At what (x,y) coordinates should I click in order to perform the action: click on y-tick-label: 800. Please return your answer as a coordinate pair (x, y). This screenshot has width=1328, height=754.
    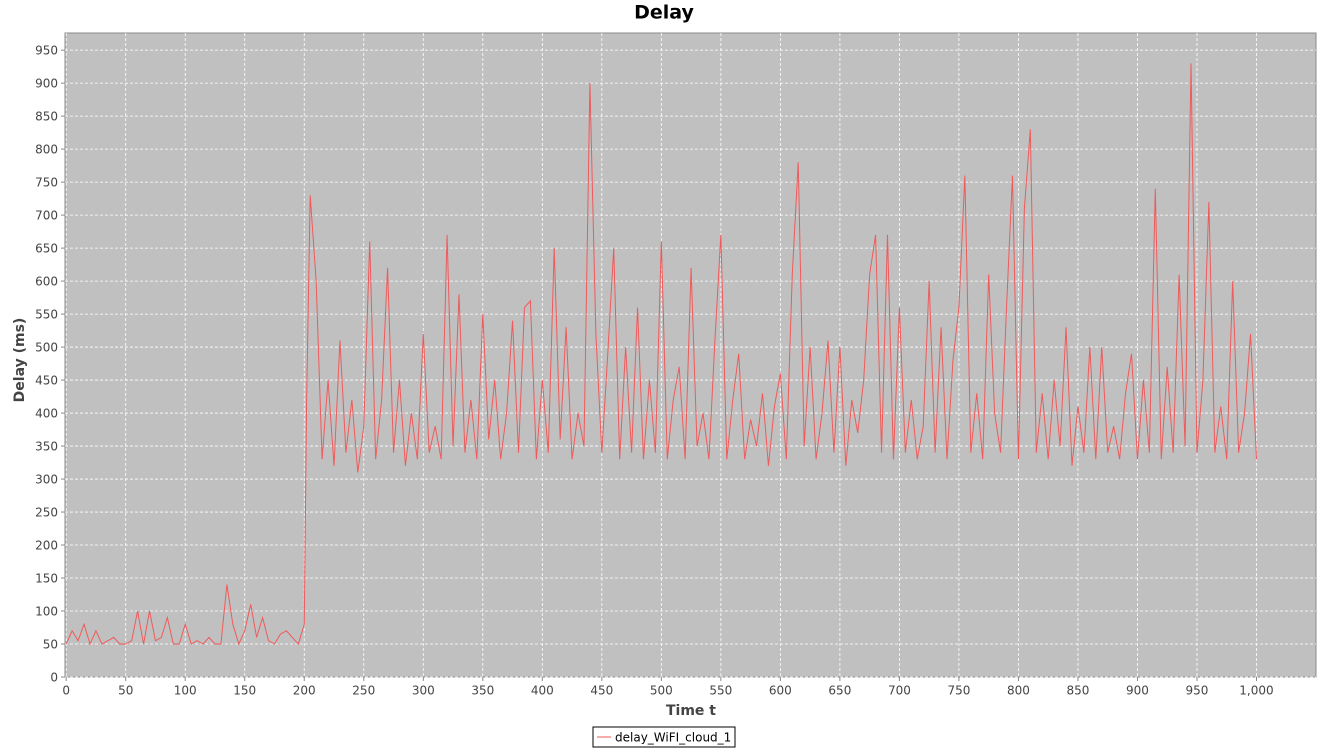
    Looking at the image, I should click on (46, 150).